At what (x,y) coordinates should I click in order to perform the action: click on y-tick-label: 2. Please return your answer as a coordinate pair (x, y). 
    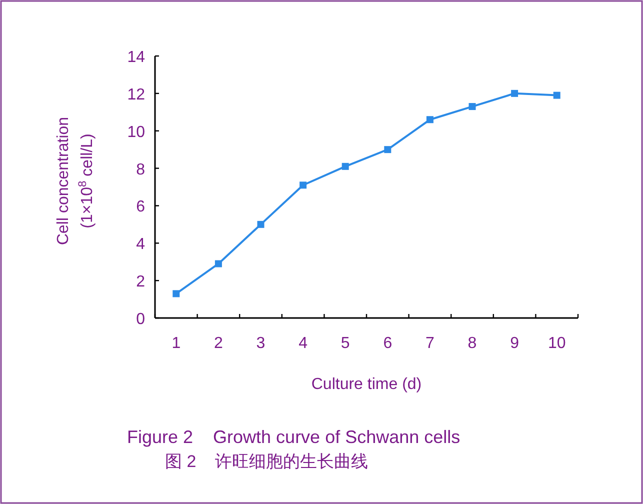
    Looking at the image, I should click on (141, 282).